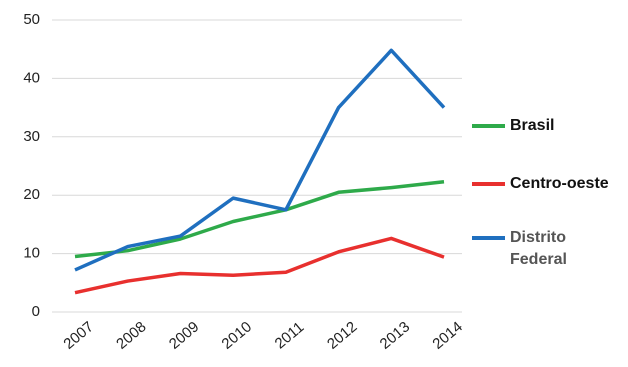 This screenshot has width=628, height=367. I want to click on legend-label: Centro-oeste, so click(559, 183).